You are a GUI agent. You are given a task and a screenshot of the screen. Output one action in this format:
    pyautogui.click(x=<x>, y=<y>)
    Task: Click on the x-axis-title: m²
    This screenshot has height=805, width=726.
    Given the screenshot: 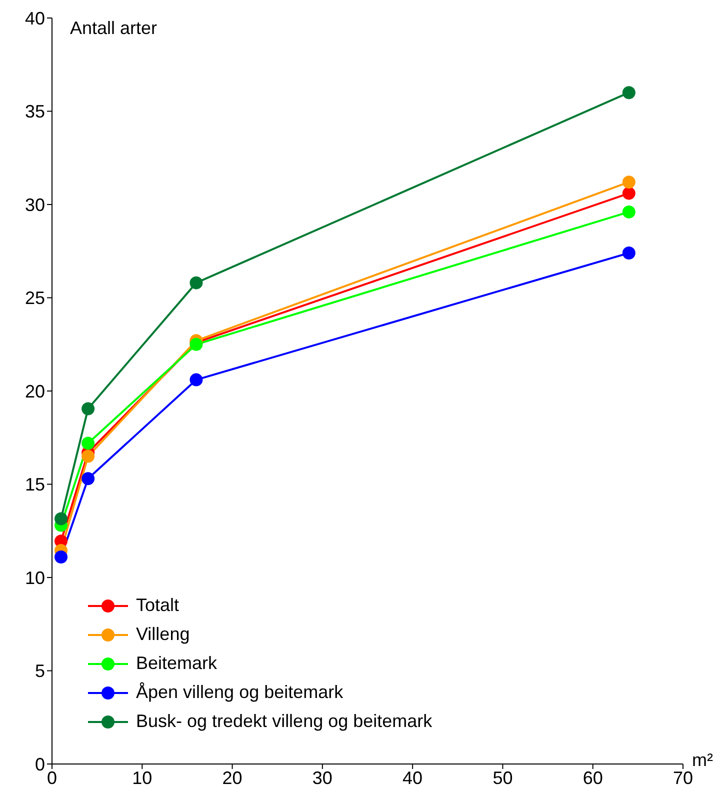 What is the action you would take?
    pyautogui.click(x=702, y=760)
    